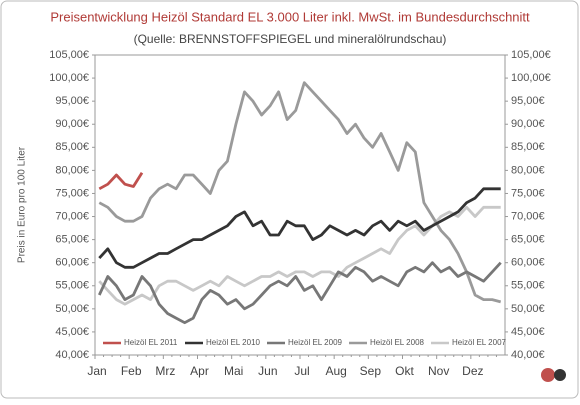  What do you see at coordinates (72, 263) in the screenshot?
I see `y-tick-label: 60,00€` at bounding box center [72, 263].